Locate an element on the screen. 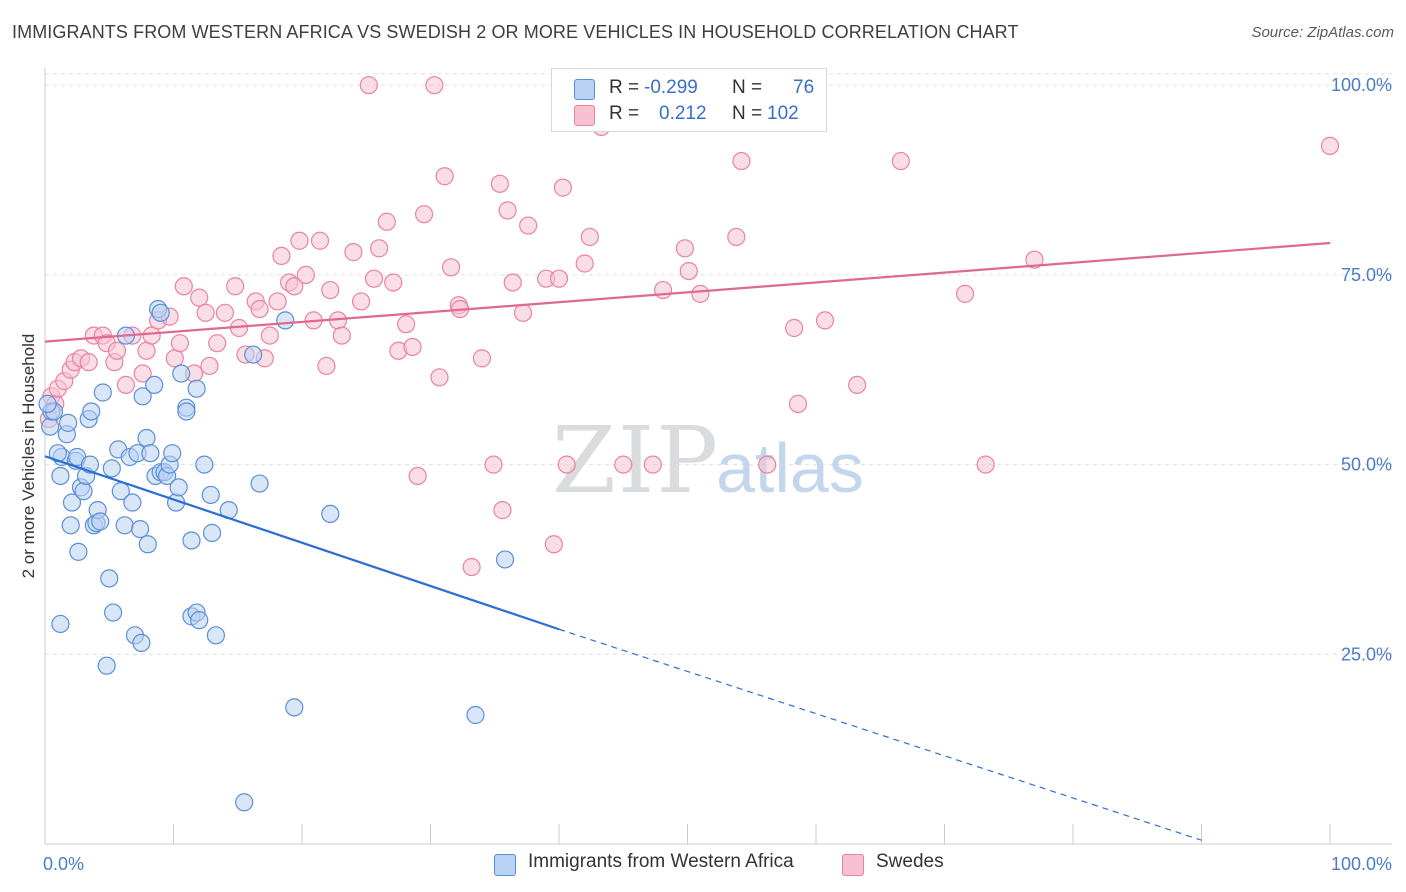 Image resolution: width=1406 pixels, height=892 pixels. bottom-legend-label: Swedes is located at coordinates (910, 861).